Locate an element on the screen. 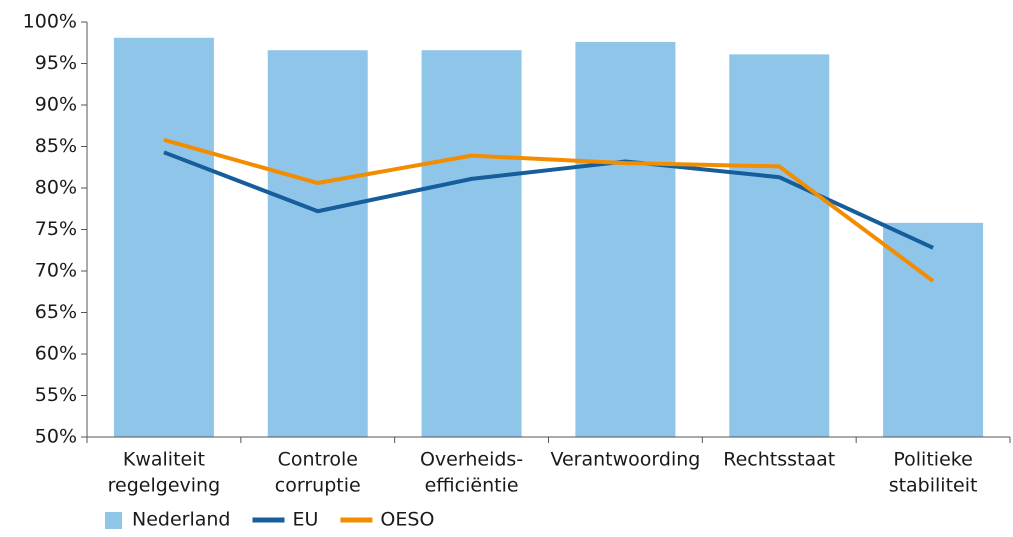 This screenshot has height=537, width=1013. x-tick-label: corruptie is located at coordinates (318, 486).